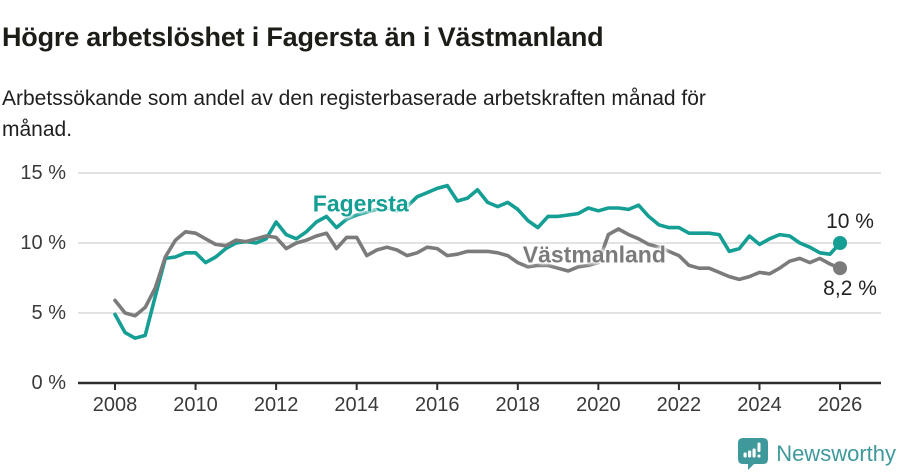 The image size is (900, 474). What do you see at coordinates (276, 405) in the screenshot?
I see `x-tick-label: 2012` at bounding box center [276, 405].